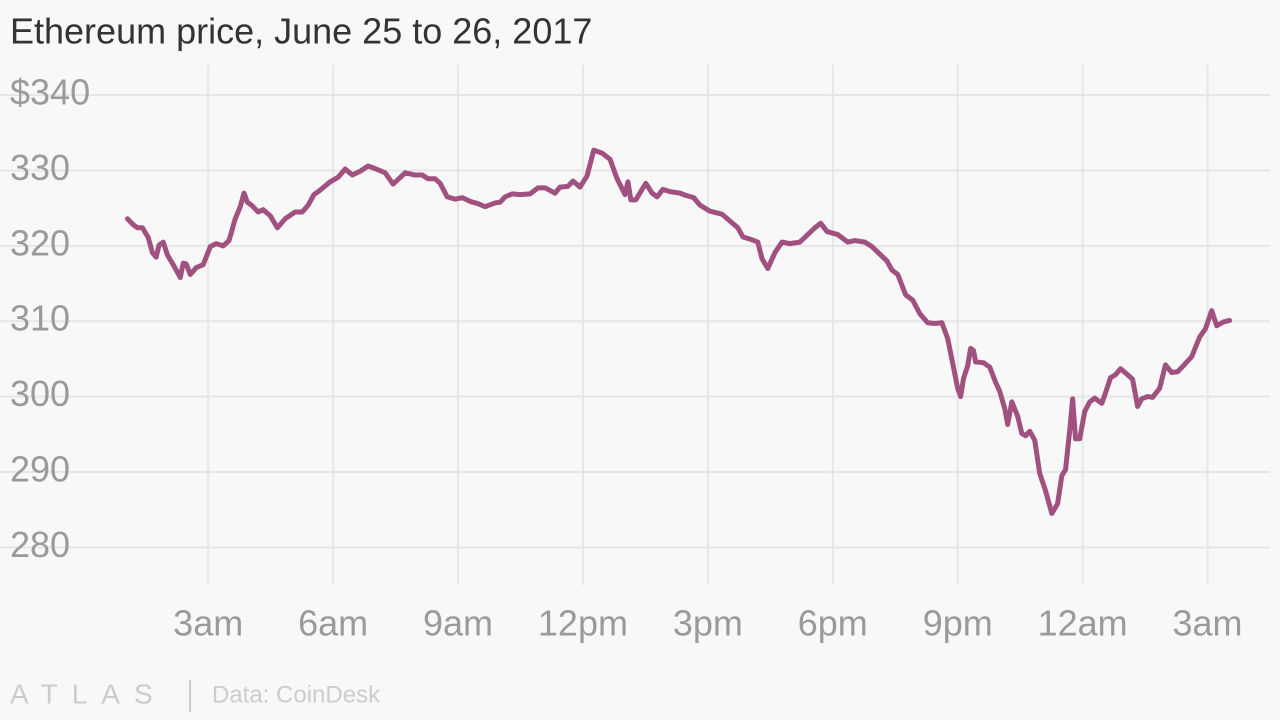  Describe the element at coordinates (301, 31) in the screenshot. I see `chart-title: Ethereum price, June 25 to 26, 2017` at that location.